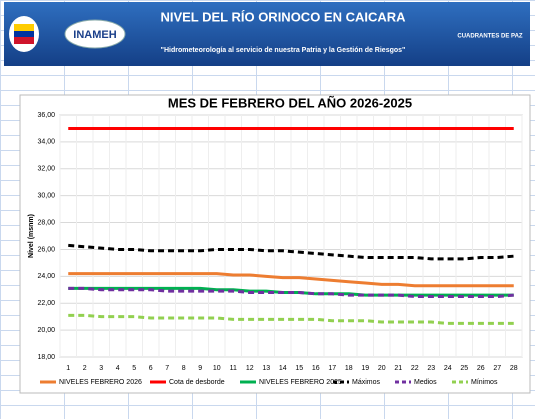 The height and width of the screenshot is (419, 535). Describe the element at coordinates (68, 368) in the screenshot. I see `x-tick-label: 1` at that location.